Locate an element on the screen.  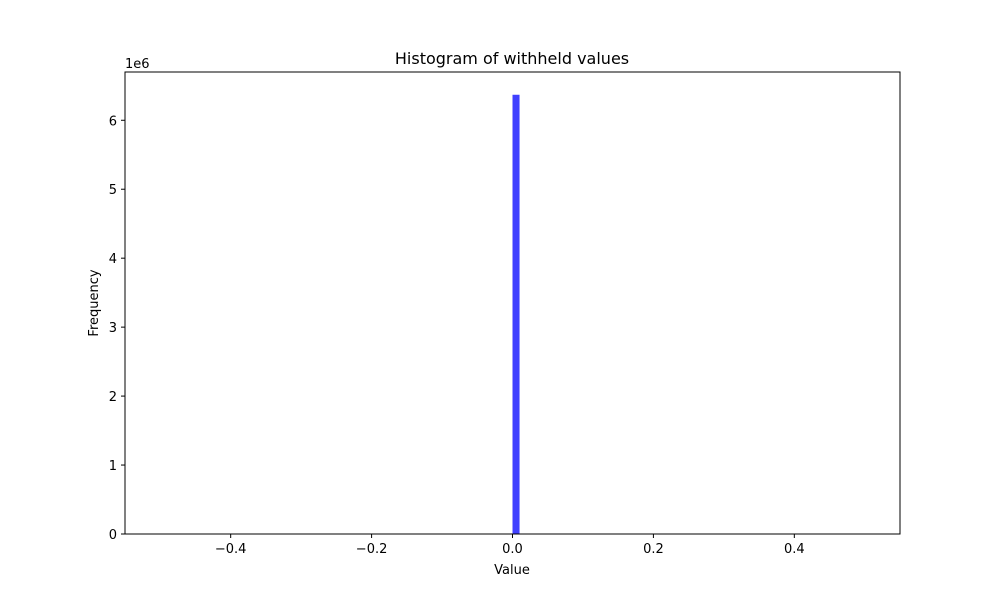
bars-group is located at coordinates (516, 314).